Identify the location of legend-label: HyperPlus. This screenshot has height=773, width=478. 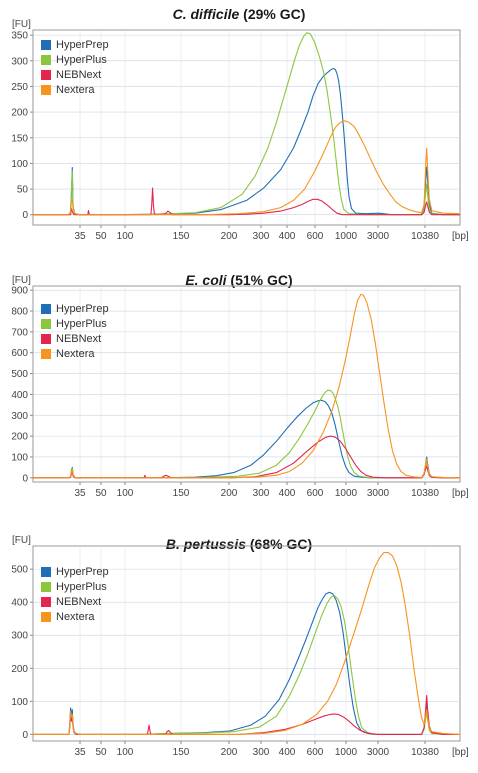
(81, 59).